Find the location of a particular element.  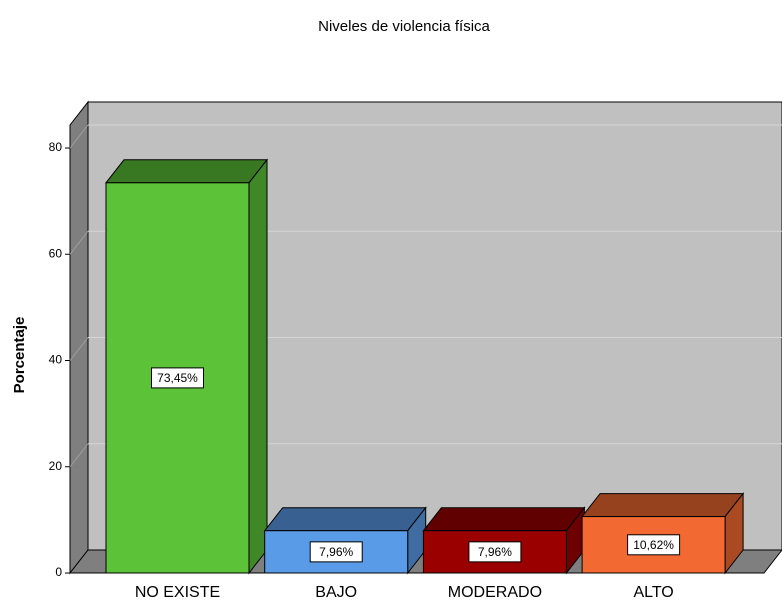

x-tick-label: BAJO is located at coordinates (336, 592).